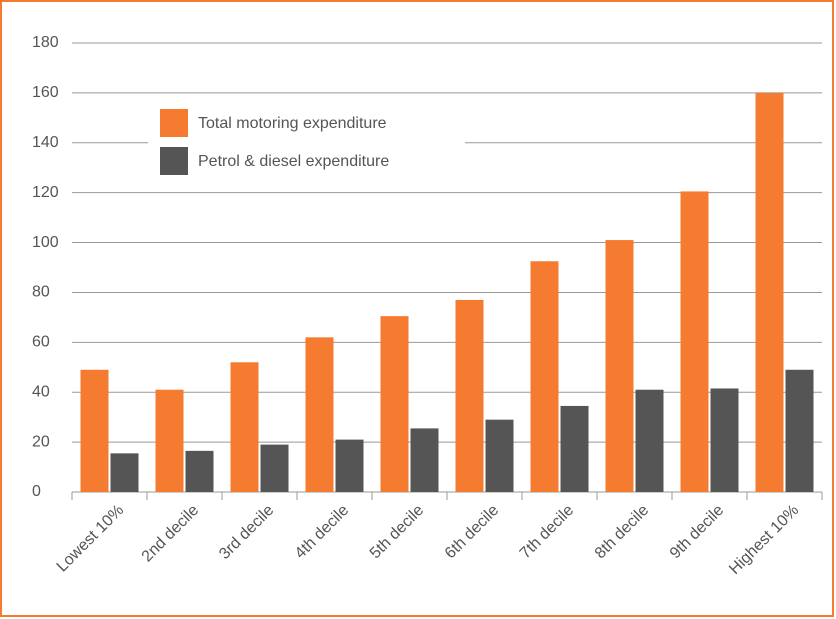  Describe the element at coordinates (45, 42) in the screenshot. I see `y-tick-label: 180` at that location.